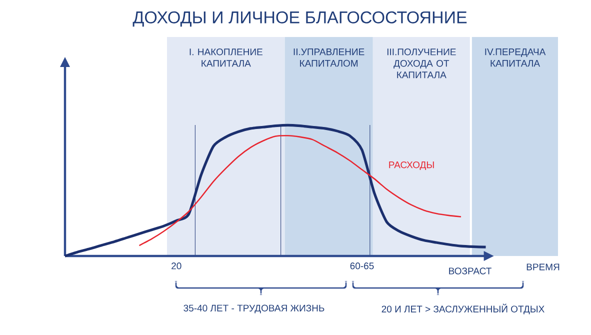 The width and height of the screenshot is (591, 335). I want to click on text: ВРЕМЯ, so click(543, 267).